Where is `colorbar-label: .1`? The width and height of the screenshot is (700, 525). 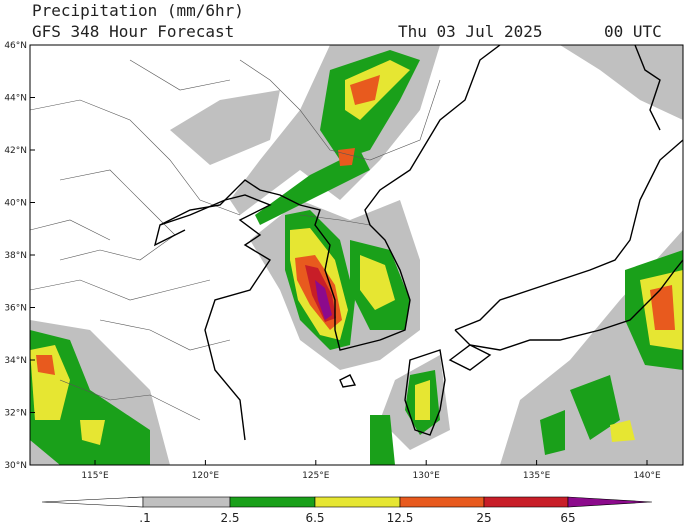
colorbar-label: .1 is located at coordinates (144, 518).